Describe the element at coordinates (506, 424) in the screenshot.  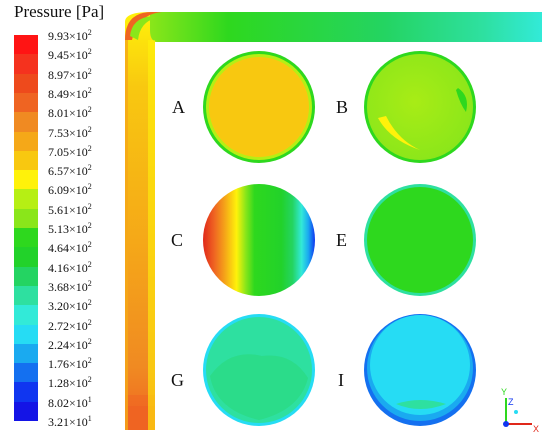
I see `z-axis-dot` at that location.